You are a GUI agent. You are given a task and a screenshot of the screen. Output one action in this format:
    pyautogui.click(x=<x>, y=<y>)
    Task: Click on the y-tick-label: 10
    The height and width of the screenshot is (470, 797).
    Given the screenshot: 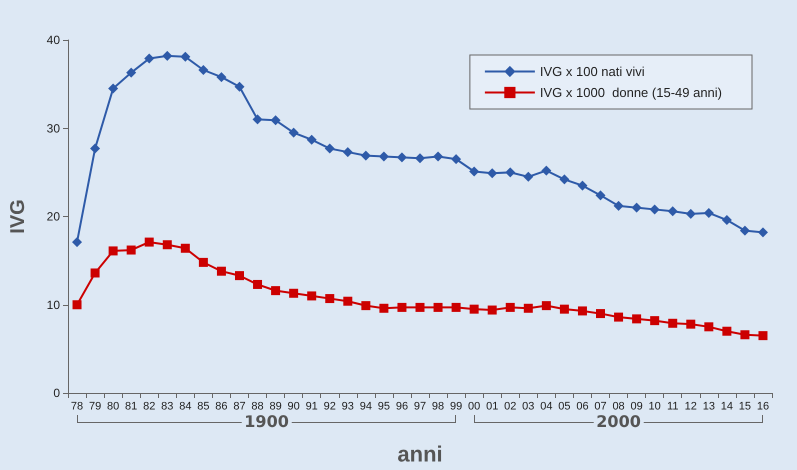 What is the action you would take?
    pyautogui.click(x=53, y=305)
    